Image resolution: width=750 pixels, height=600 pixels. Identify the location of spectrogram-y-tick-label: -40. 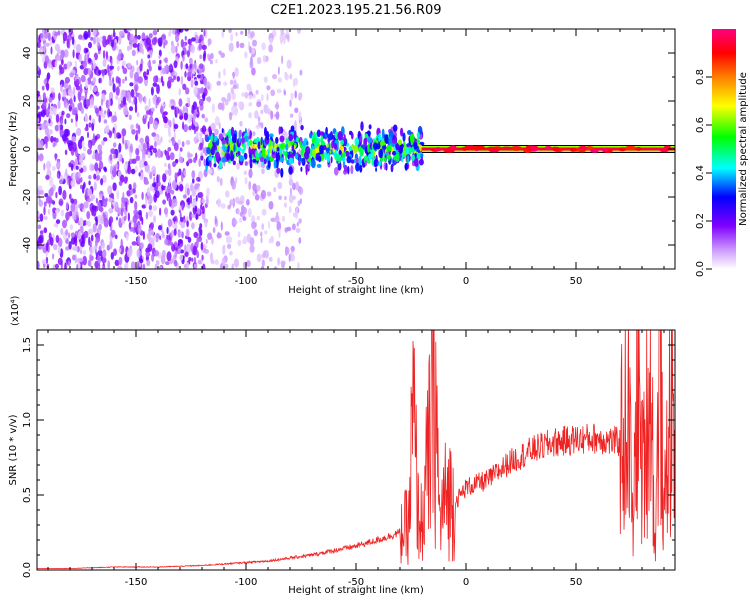
(27, 245).